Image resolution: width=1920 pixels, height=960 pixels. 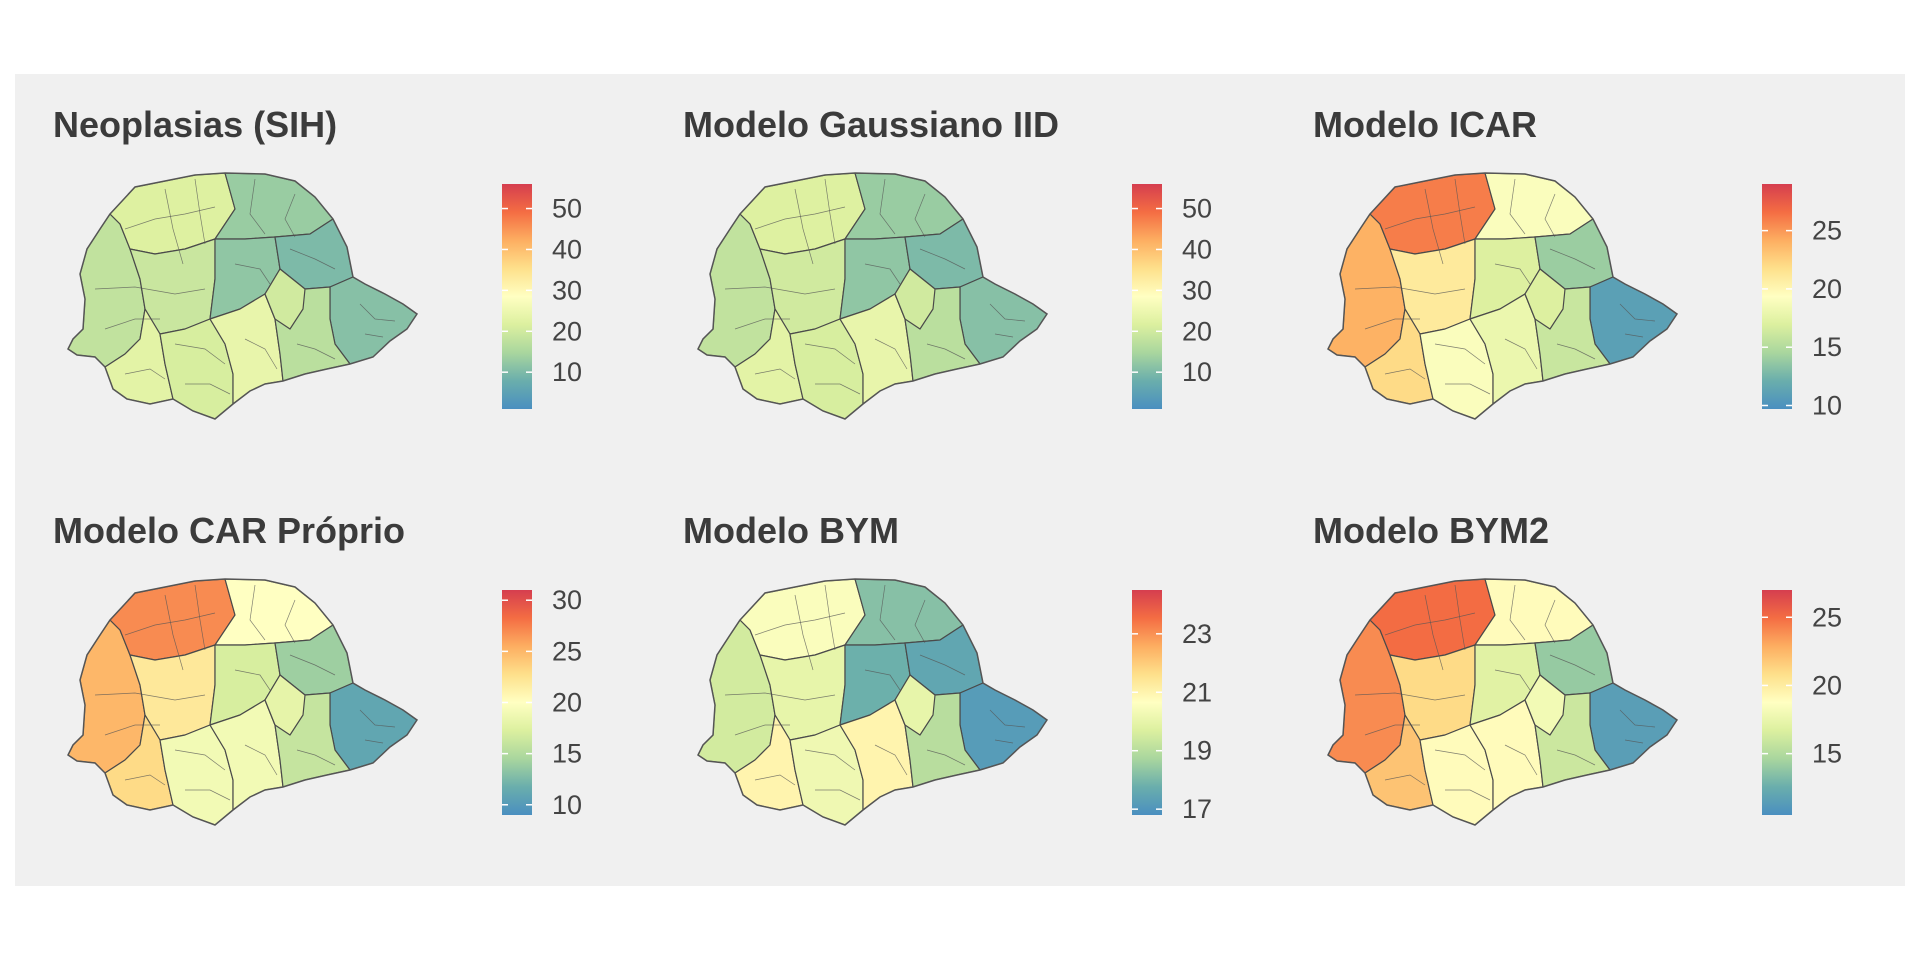 What do you see at coordinates (195, 124) in the screenshot?
I see `panel-title: Neoplasias (SIH)` at bounding box center [195, 124].